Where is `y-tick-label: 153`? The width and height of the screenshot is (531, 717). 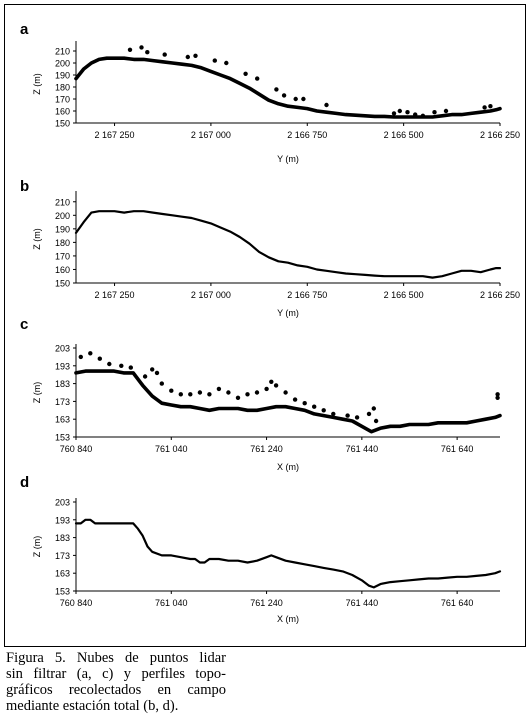
y-tick-label: 153 is located at coordinates (62, 592).